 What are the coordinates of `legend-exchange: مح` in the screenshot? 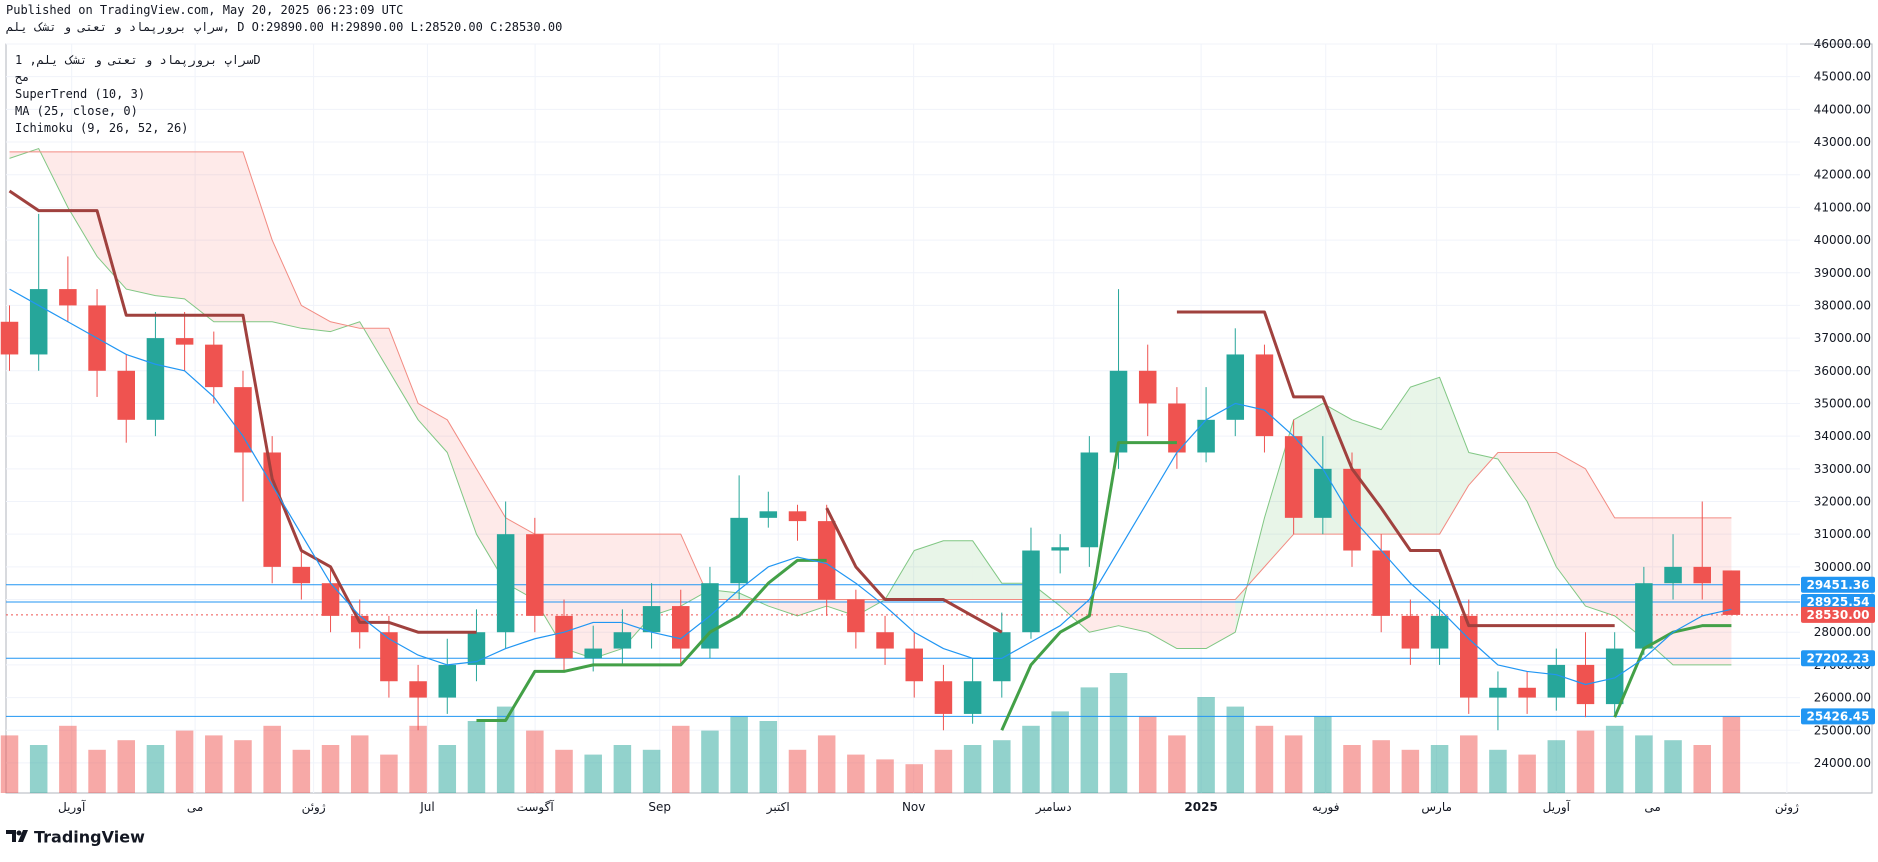 It's located at (22, 77).